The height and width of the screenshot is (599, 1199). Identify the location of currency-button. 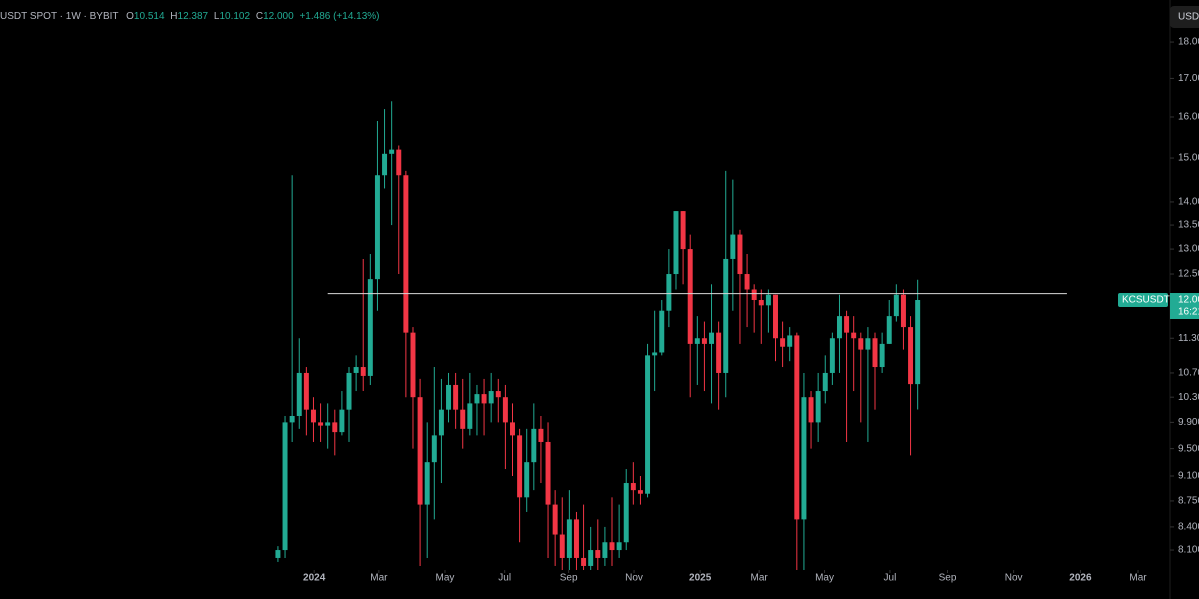
(1184, 17).